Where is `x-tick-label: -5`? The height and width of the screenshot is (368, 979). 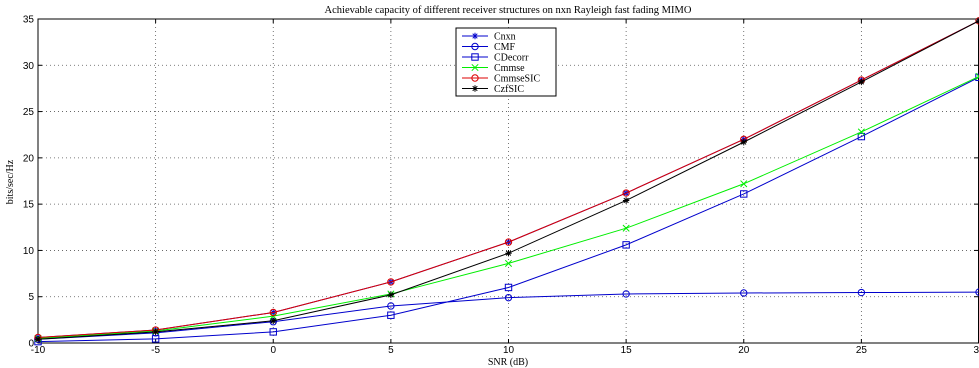 x-tick-label: -5 is located at coordinates (155, 350).